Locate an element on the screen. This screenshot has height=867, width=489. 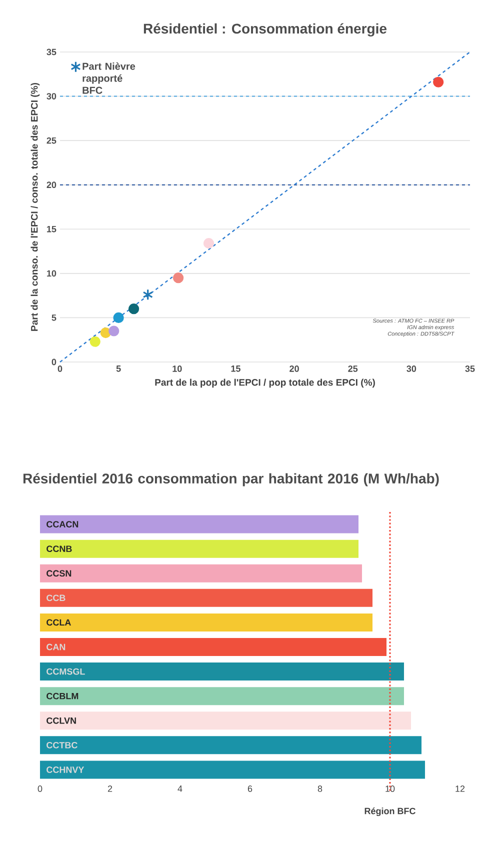
y-tick-label: 15 is located at coordinates (51, 229).